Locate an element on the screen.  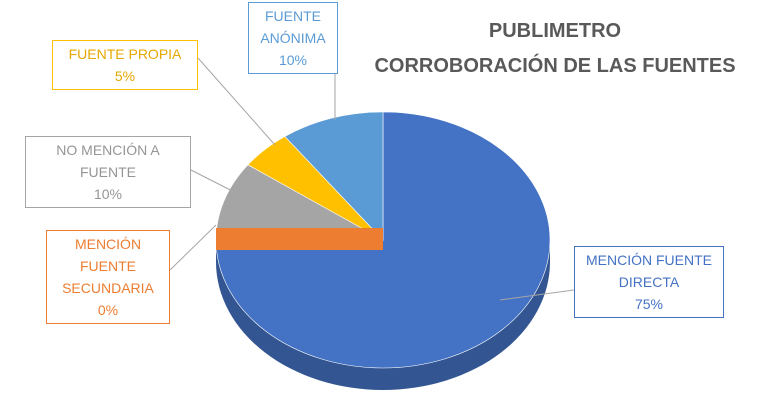
category-label: FUENTE ANÓNIMA is located at coordinates (293, 27).